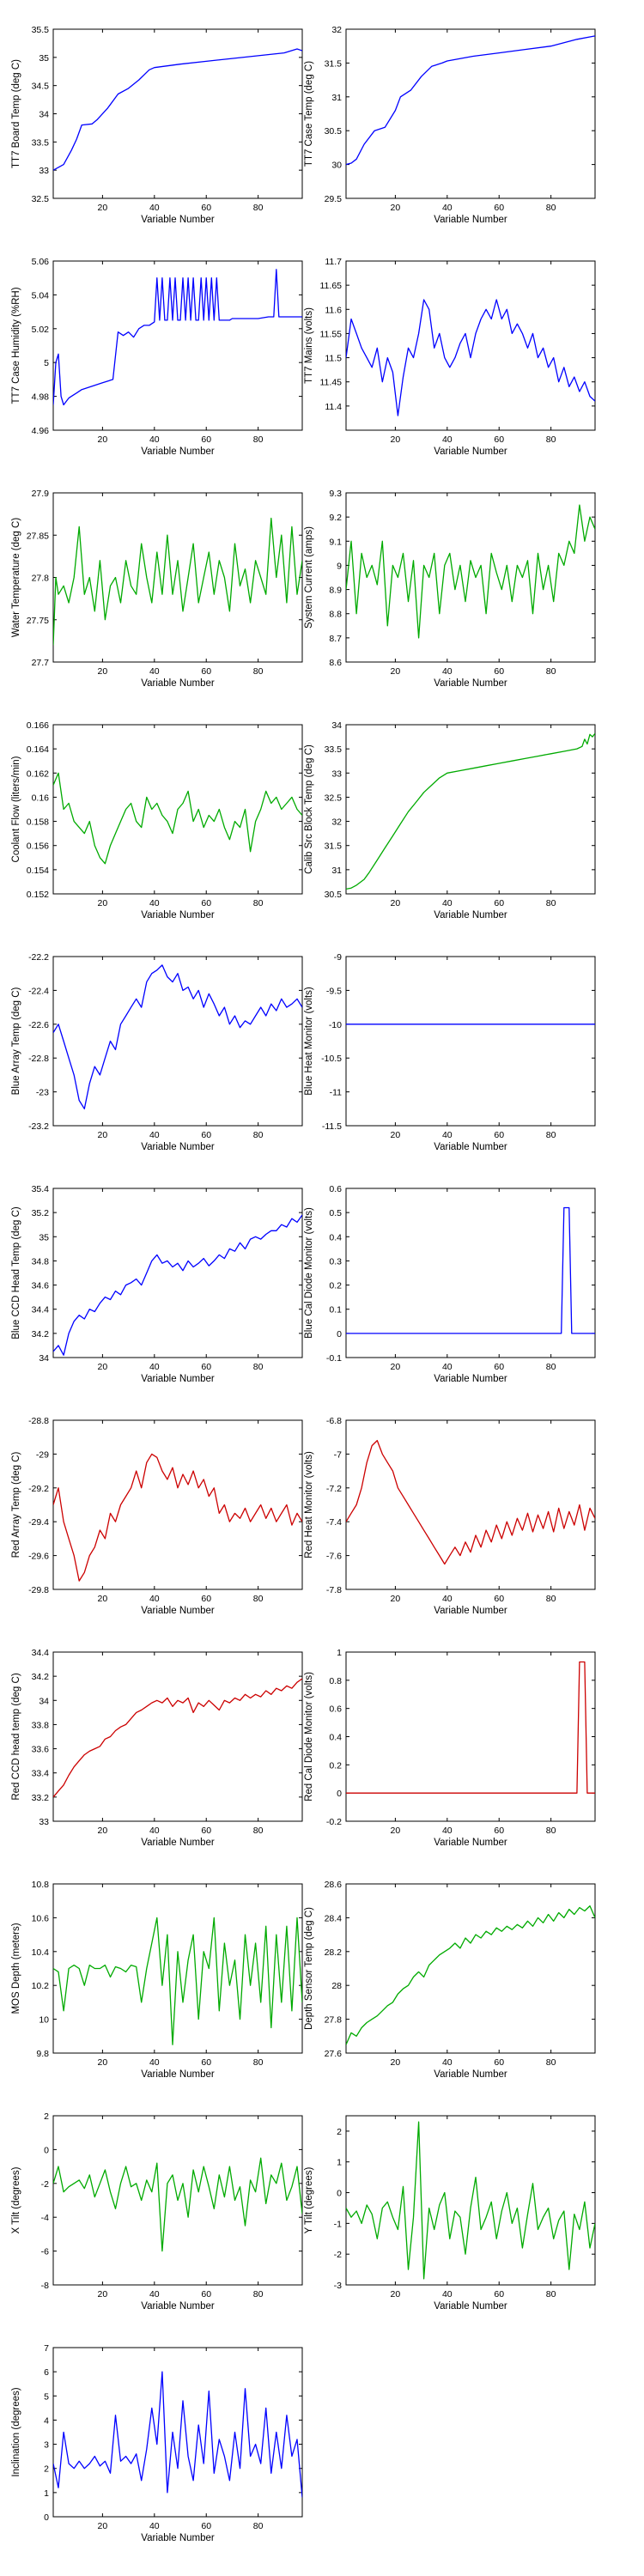 The image size is (644, 2576). What do you see at coordinates (309, 2200) in the screenshot?
I see `y-axis-label: Y Tilt (degrees)` at bounding box center [309, 2200].